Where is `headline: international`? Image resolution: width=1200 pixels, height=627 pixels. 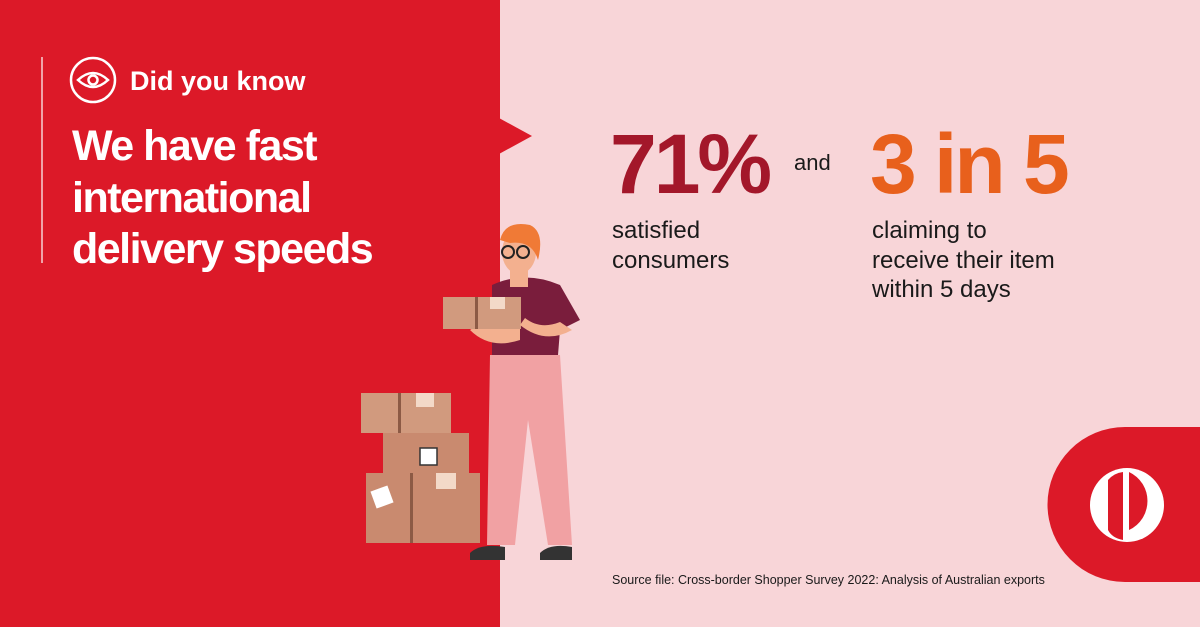 headline: international is located at coordinates (191, 198).